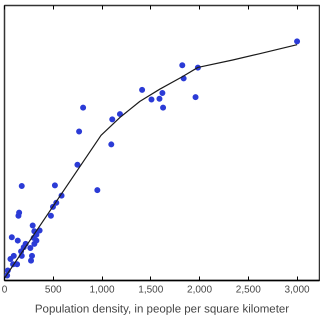  I want to click on x-tick-label: 2,500, so click(249, 290).